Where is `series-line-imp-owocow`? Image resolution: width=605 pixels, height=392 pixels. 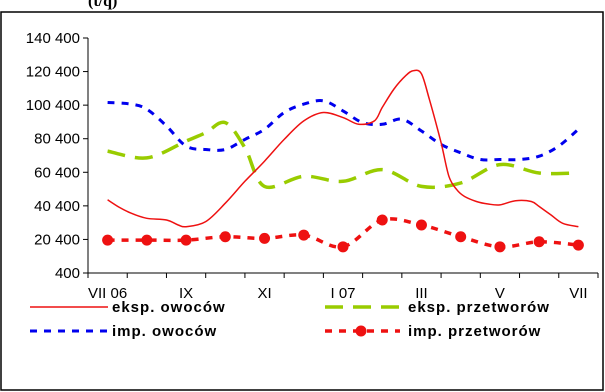
series-line-imp-owocow is located at coordinates (343, 130).